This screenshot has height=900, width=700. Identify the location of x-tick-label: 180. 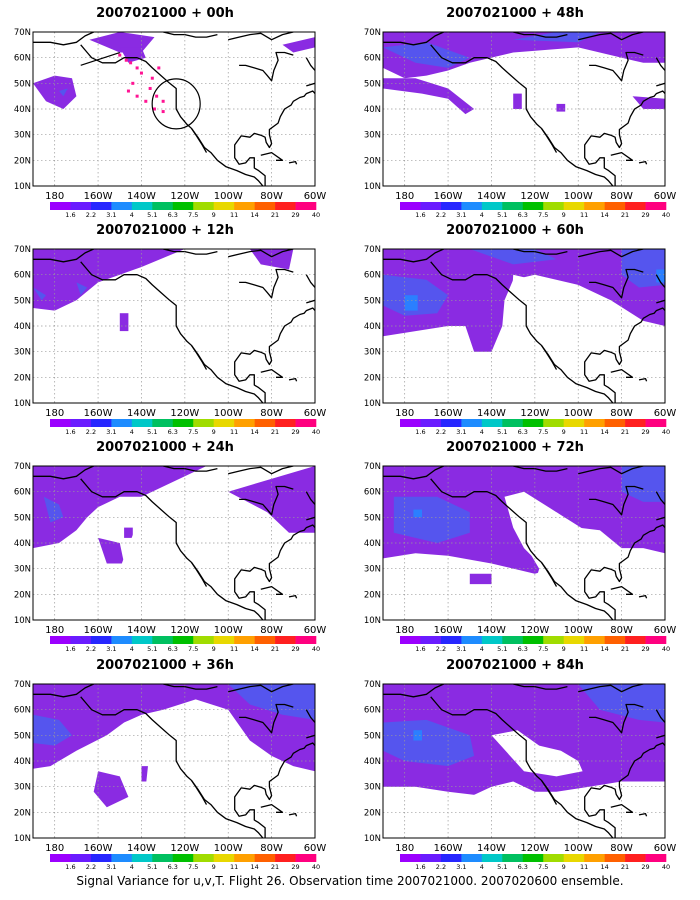
(54, 196).